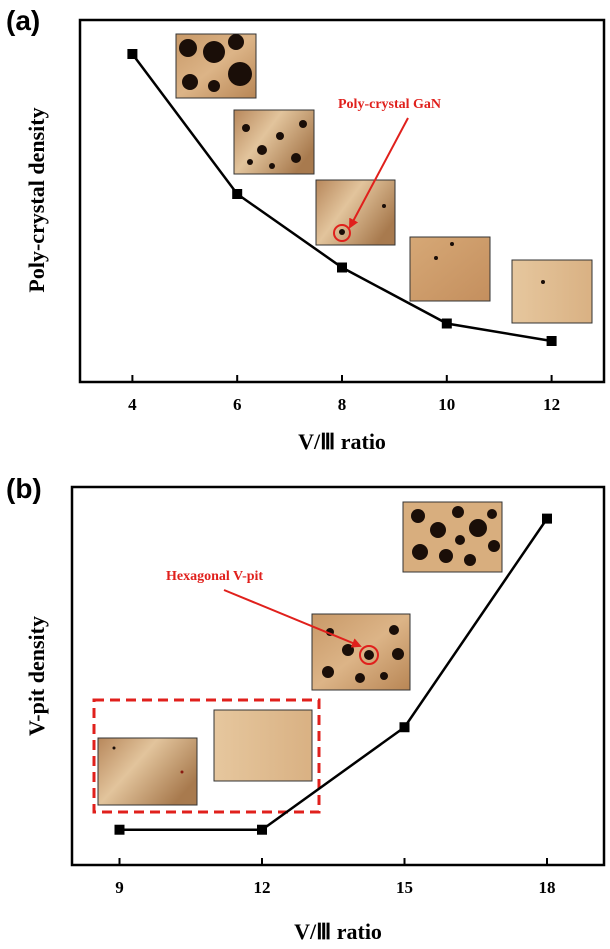 The height and width of the screenshot is (949, 610). I want to click on panel-b-label: (b), so click(24, 488).